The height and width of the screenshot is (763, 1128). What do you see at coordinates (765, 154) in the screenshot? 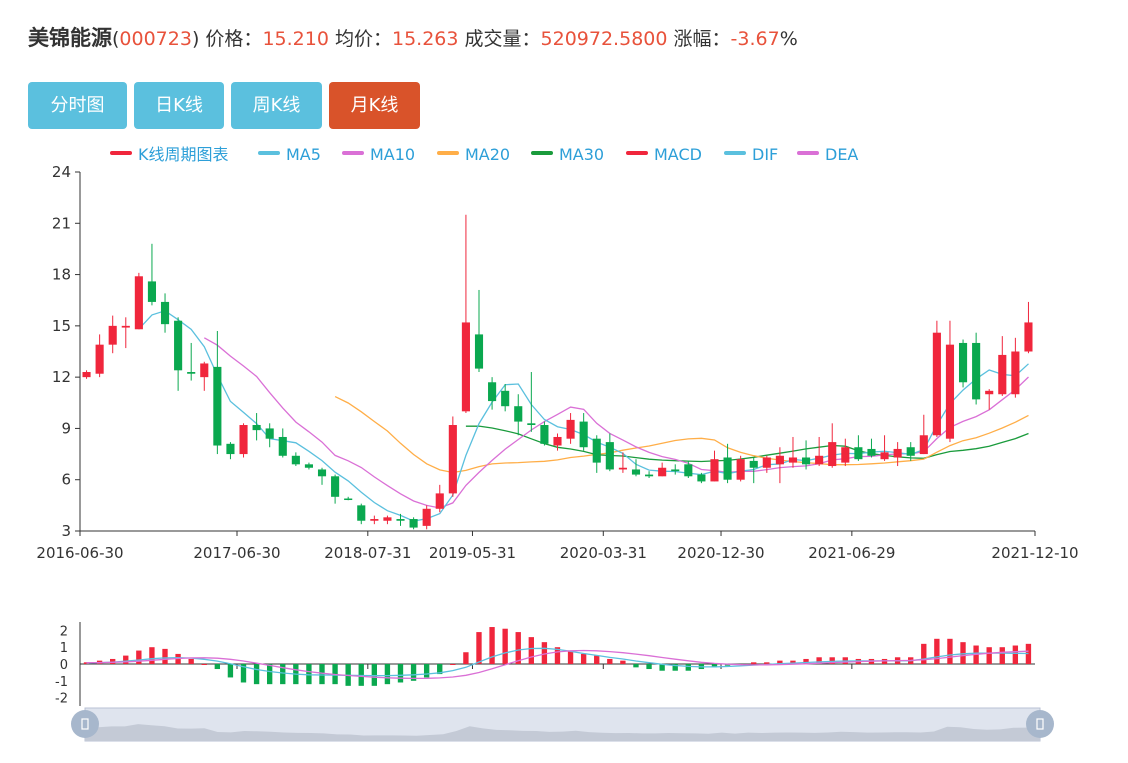
I see `legend-label-6: DIF` at bounding box center [765, 154].